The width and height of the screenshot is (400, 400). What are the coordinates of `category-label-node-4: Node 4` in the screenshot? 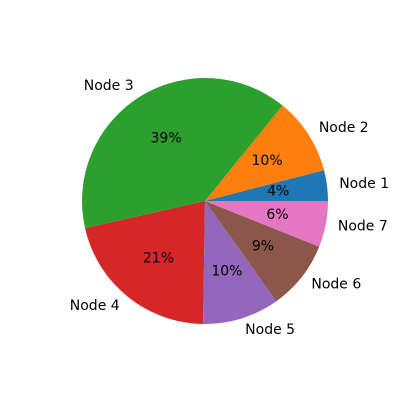 It's located at (95, 306).